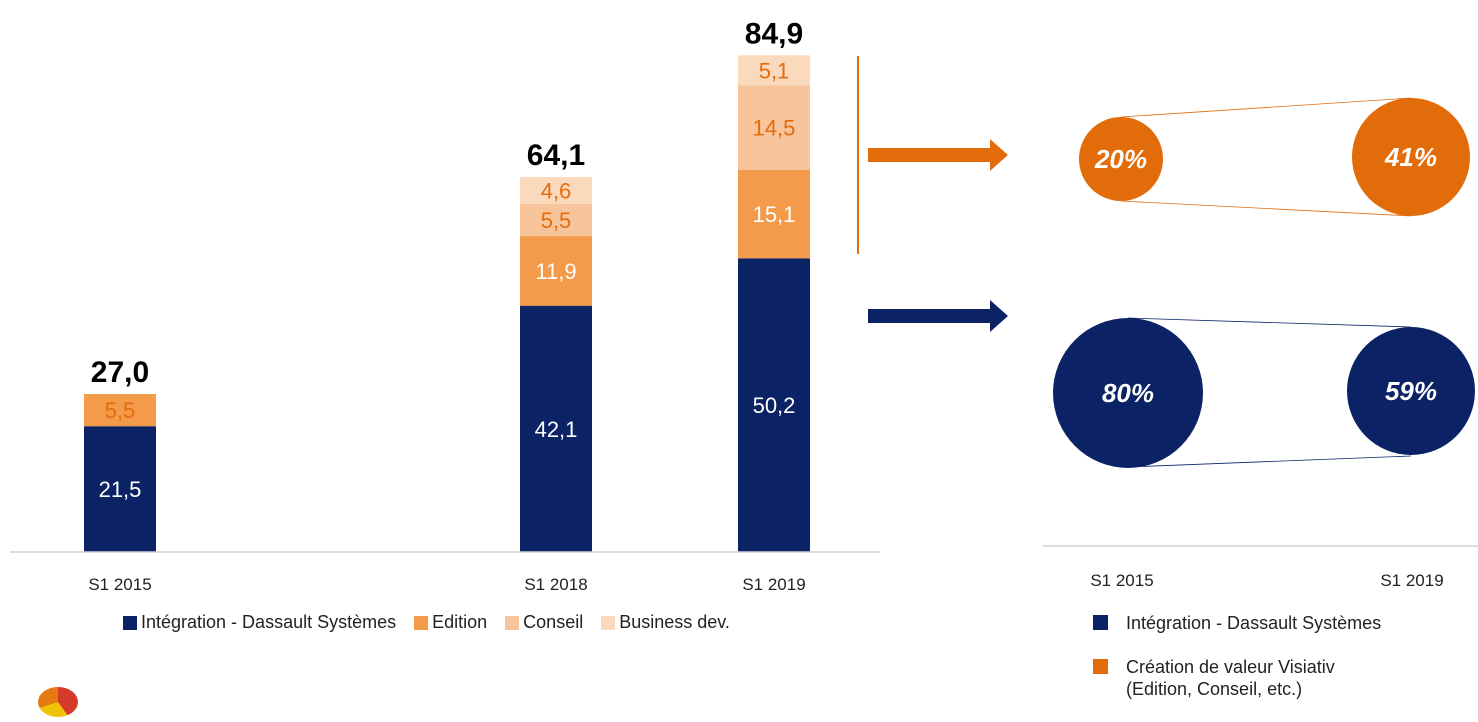 This screenshot has width=1478, height=722. I want to click on legend-item: Conseil, so click(544, 622).